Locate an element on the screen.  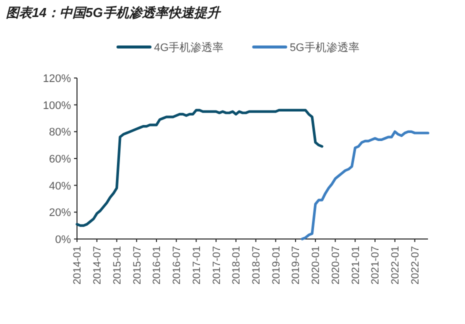
x-tick-label: 2019-07 is located at coordinates (296, 265).